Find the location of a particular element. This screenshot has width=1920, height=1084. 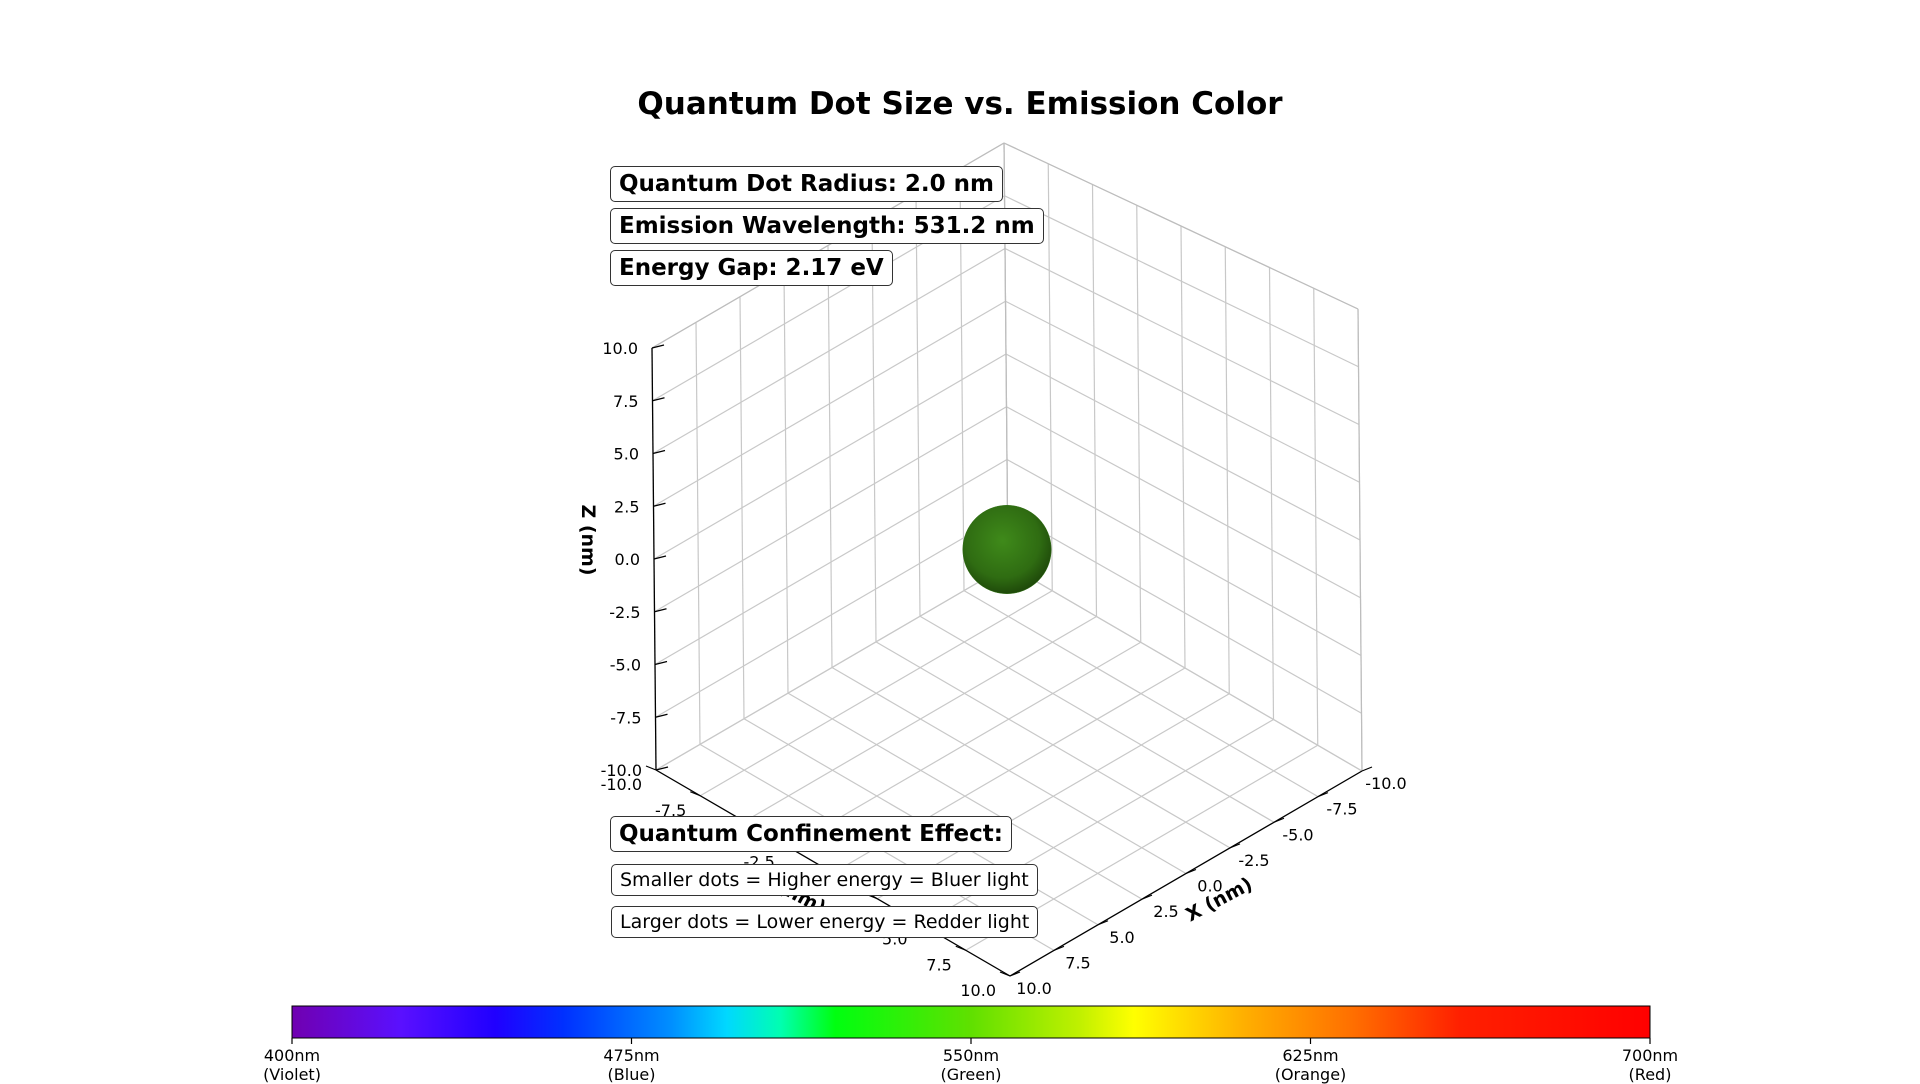

sphere-marks is located at coordinates (1007, 549).